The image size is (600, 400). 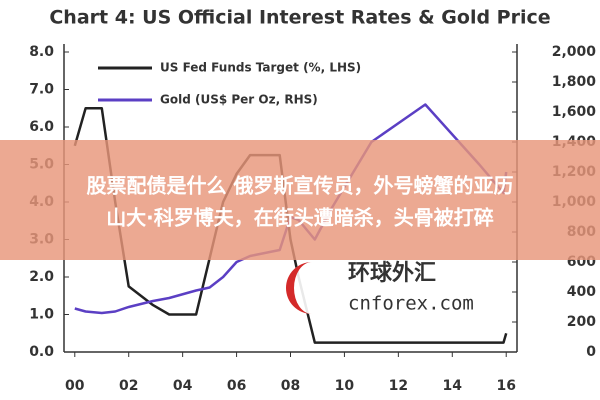 What do you see at coordinates (41, 90) in the screenshot?
I see `y-tick-label: 7.0` at bounding box center [41, 90].